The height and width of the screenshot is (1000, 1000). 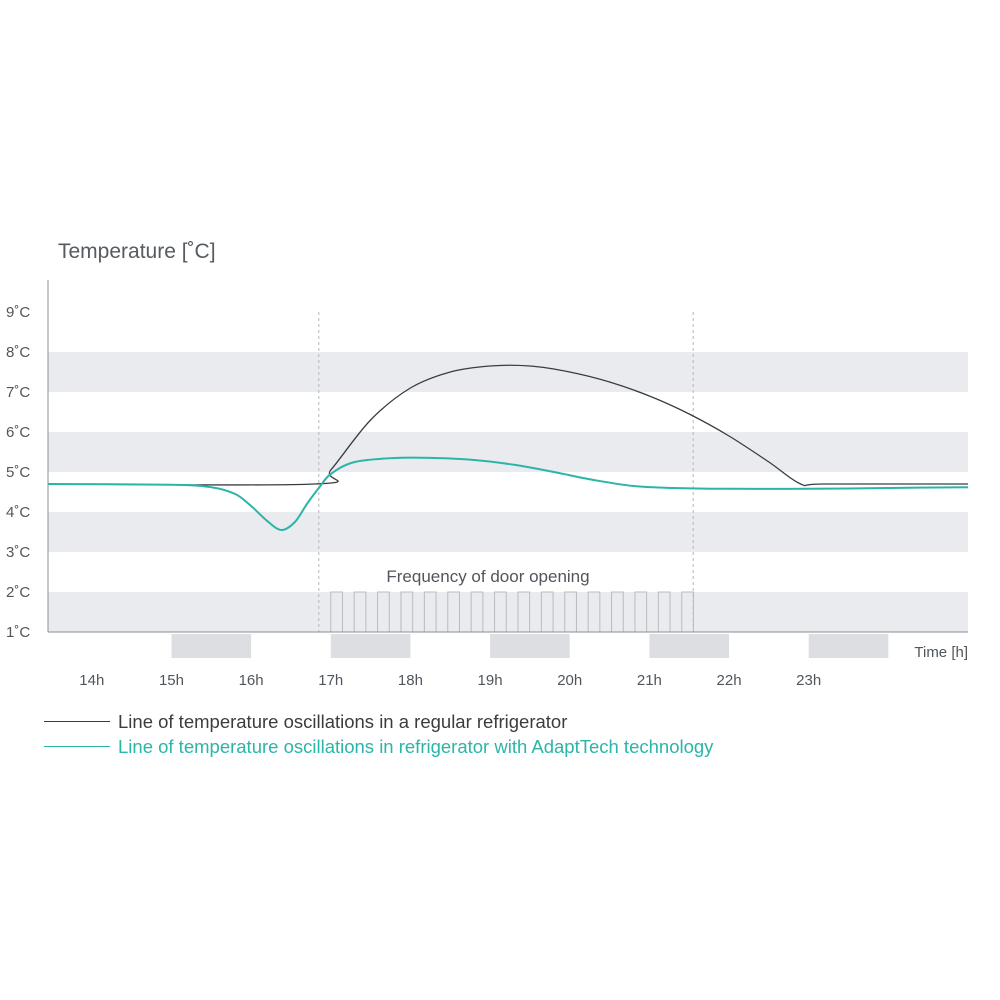 What do you see at coordinates (18, 312) in the screenshot?
I see `y-tick-label: 9˚C` at bounding box center [18, 312].